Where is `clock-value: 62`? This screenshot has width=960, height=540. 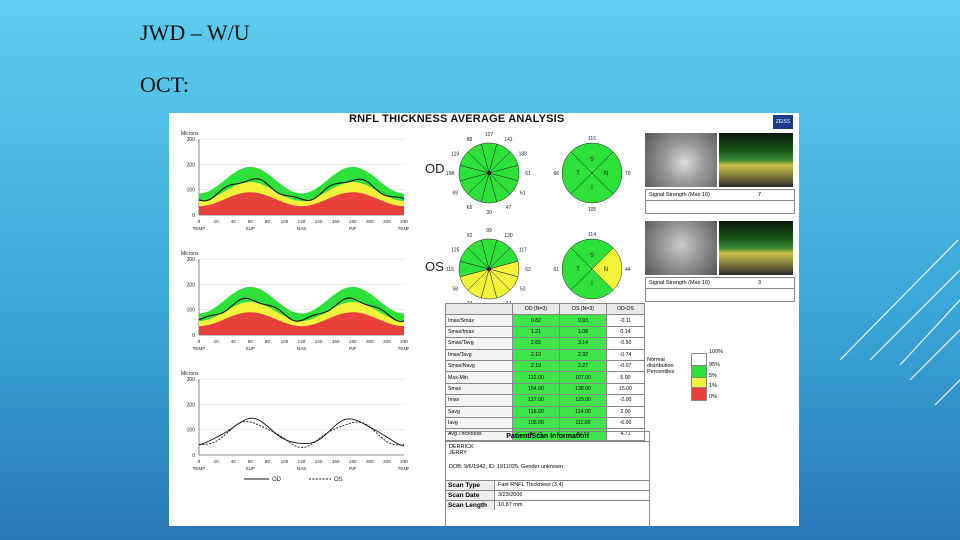
clock-value: 62 is located at coordinates (528, 270).